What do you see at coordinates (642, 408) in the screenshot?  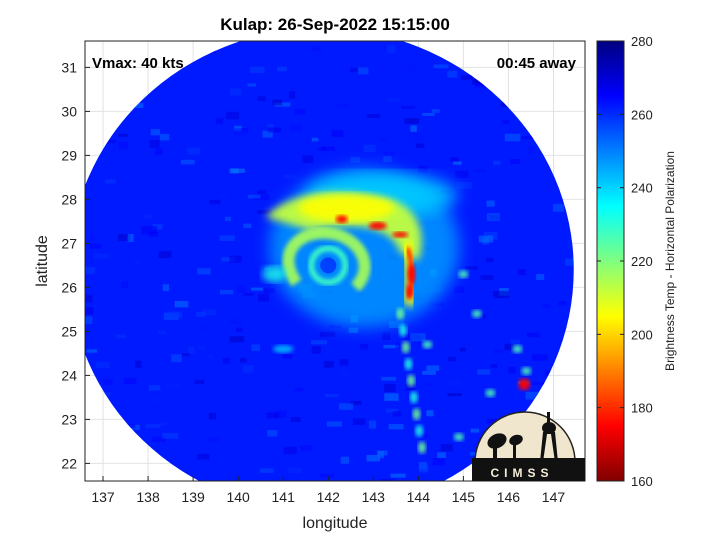 I see `colorbar-tick-label: 180` at bounding box center [642, 408].